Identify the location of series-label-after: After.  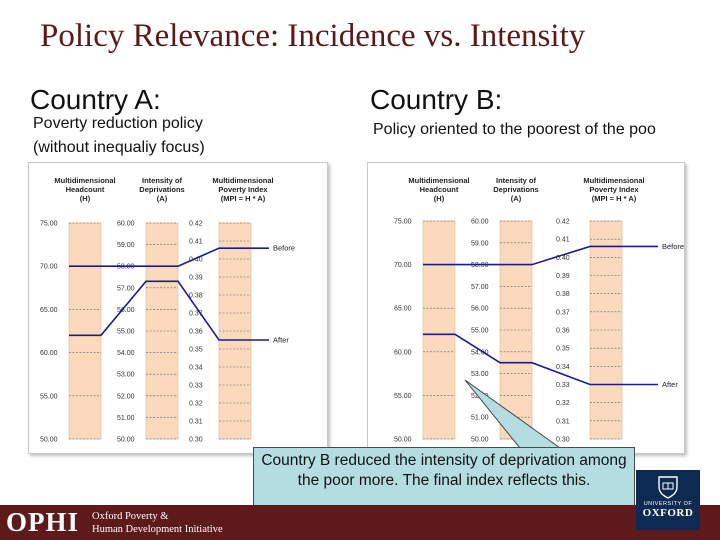
(281, 340).